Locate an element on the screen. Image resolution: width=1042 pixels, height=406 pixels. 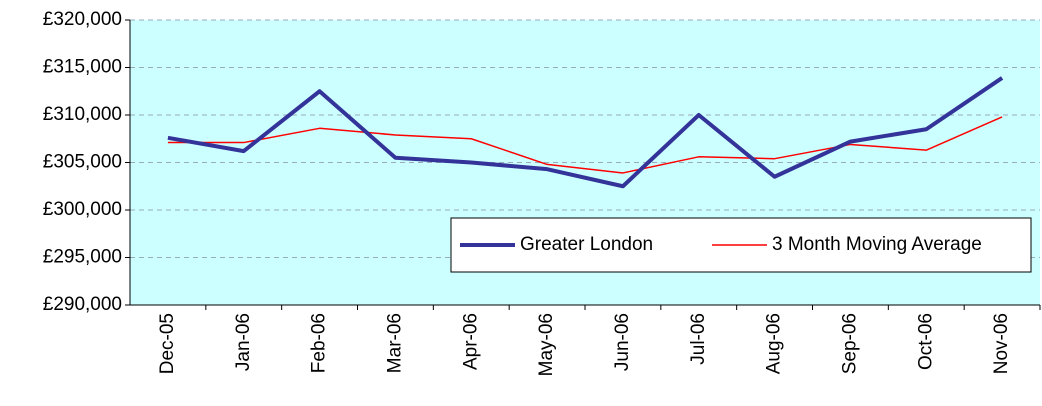
y-tick-label: £315,000 is located at coordinates (82, 67).